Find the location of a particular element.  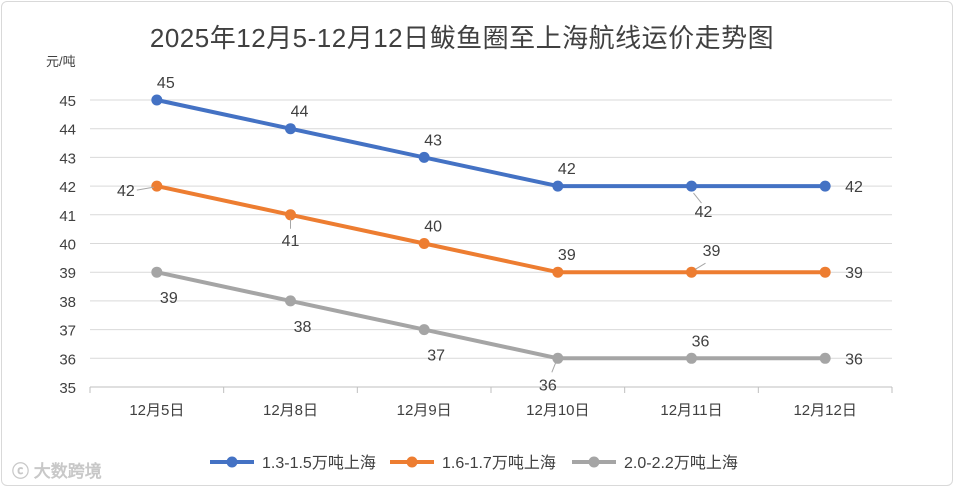

x-tick-label: 12月5日 is located at coordinates (156, 410).